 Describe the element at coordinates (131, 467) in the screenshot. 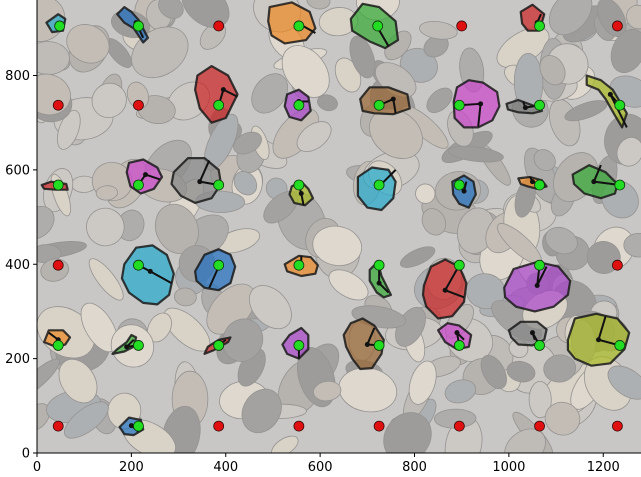

I see `x-tick-label: 200` at that location.